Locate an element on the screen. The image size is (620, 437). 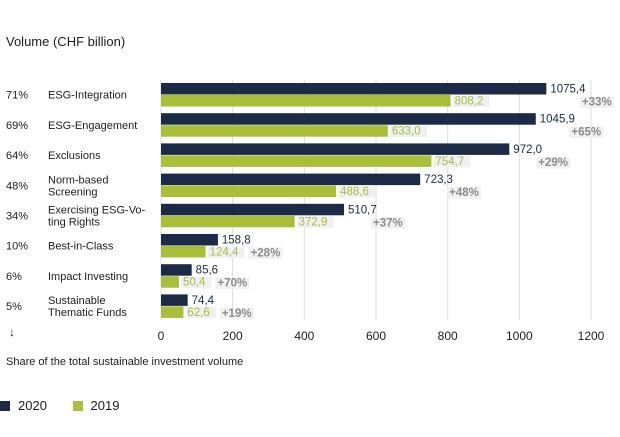
value-label-2020: 1045,9 is located at coordinates (557, 120).